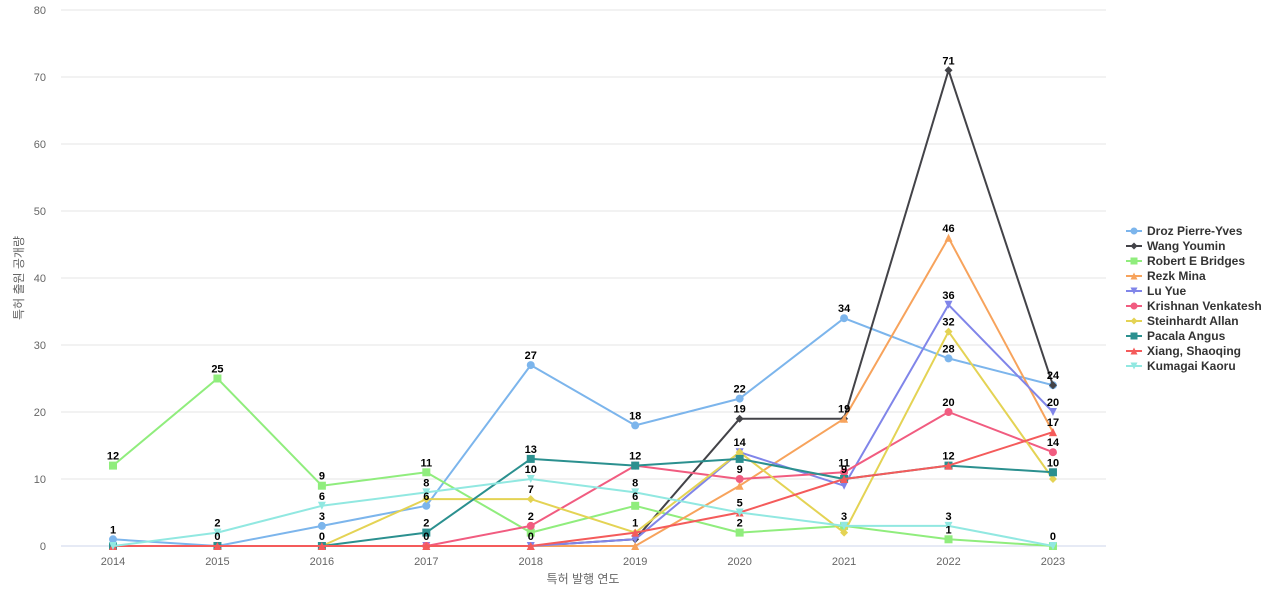 Image resolution: width=1280 pixels, height=600 pixels. I want to click on legend-label: Lu Yue, so click(1166, 291).